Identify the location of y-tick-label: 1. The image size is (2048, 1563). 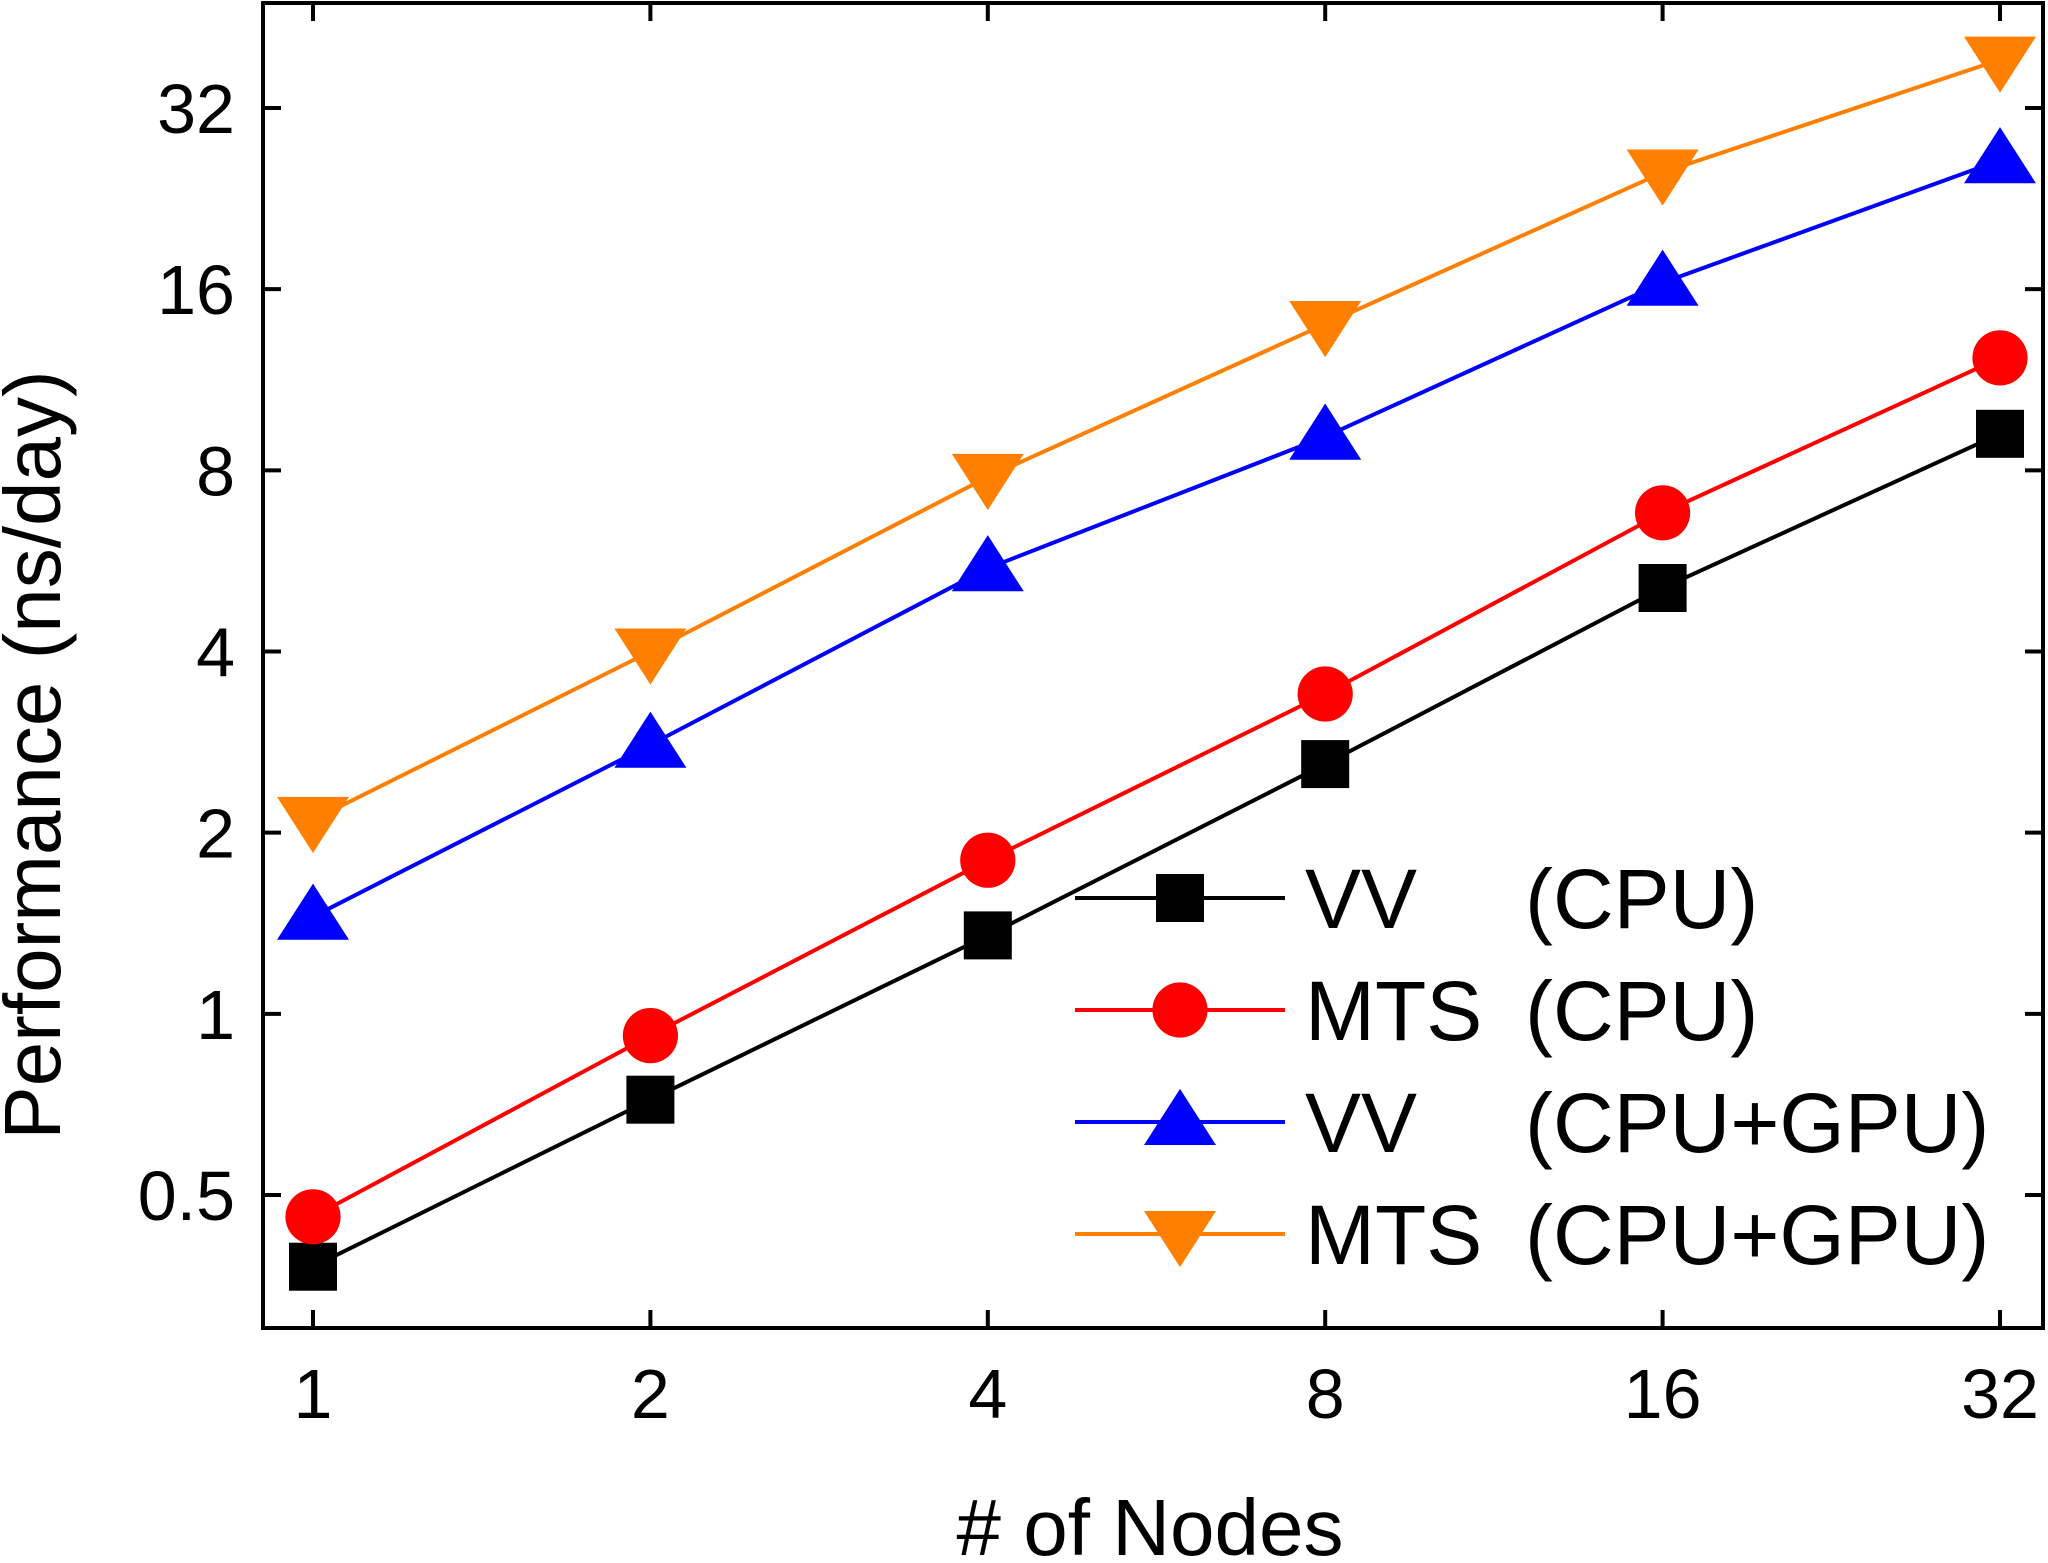
(215, 1015).